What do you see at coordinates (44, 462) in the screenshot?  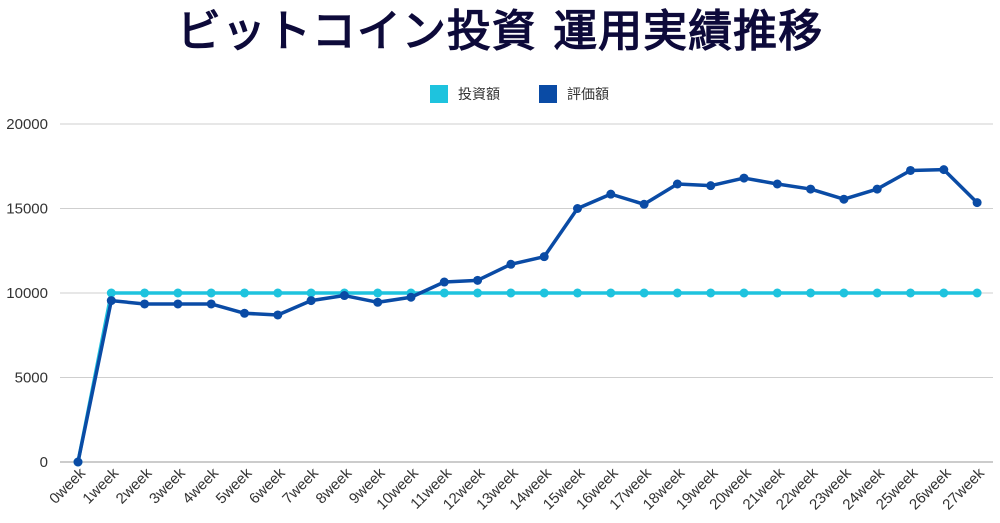 I see `y-tick-label: 0` at bounding box center [44, 462].